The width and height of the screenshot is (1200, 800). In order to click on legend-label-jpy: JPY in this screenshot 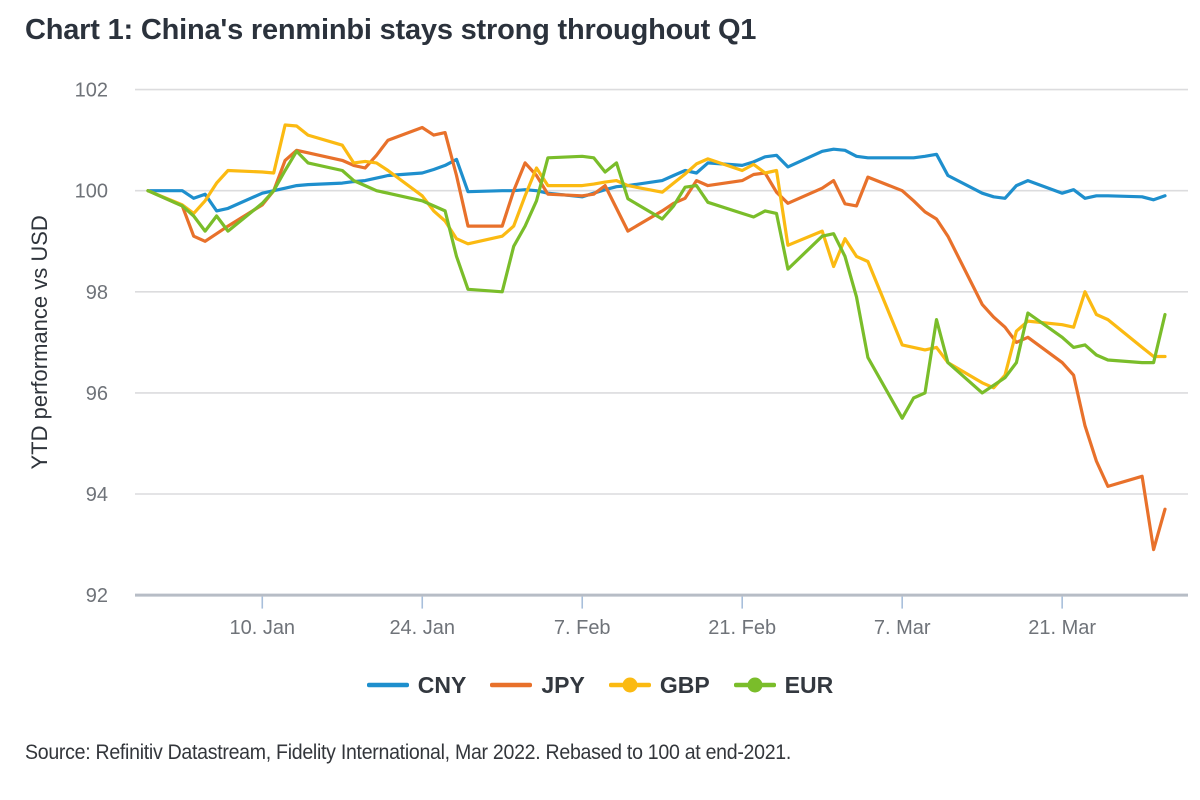, I will do `click(563, 684)`.